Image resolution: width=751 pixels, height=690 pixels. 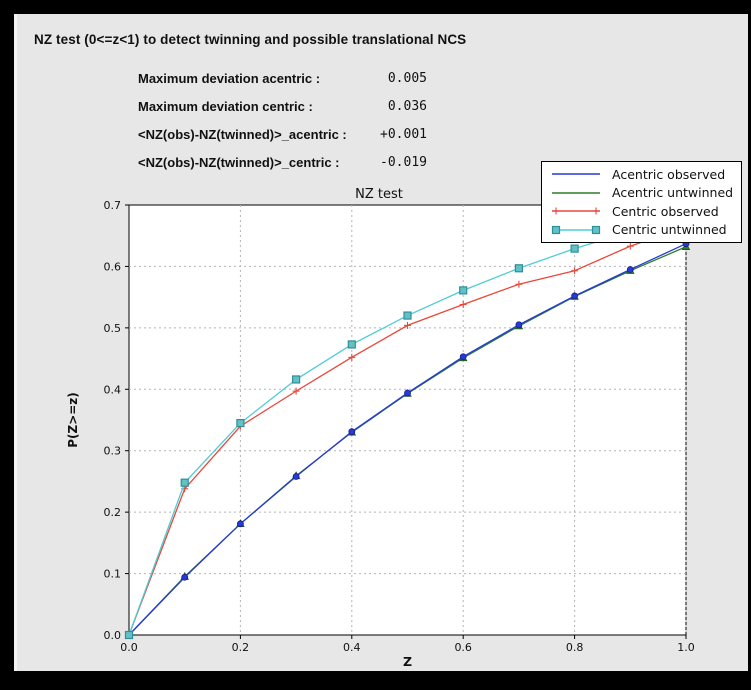 I want to click on stat-row: Maximum deviation centric : 0.036, so click(x=382, y=107).